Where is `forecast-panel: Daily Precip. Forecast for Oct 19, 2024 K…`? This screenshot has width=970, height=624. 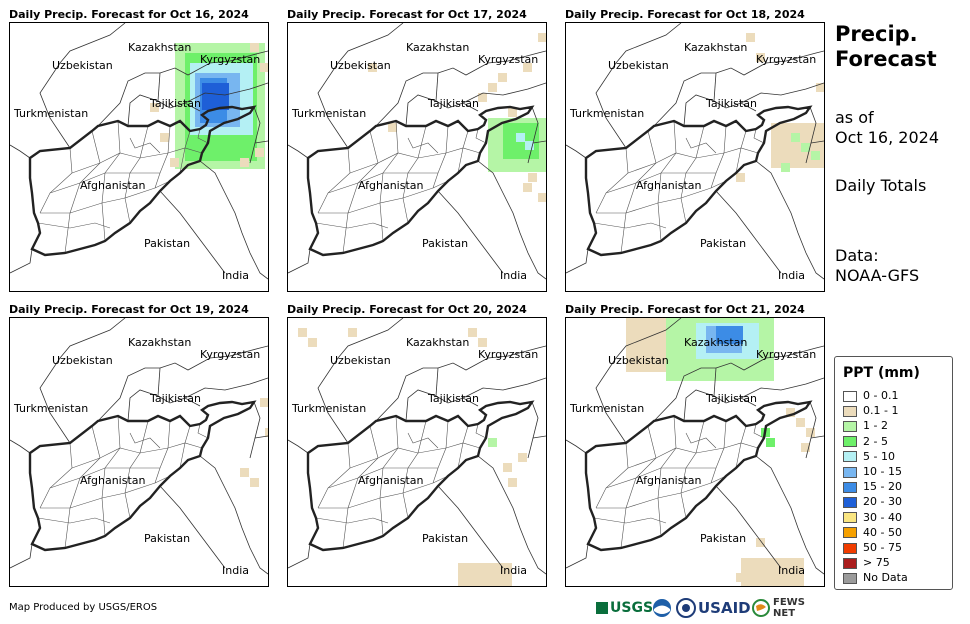
forecast-panel: Daily Precip. Forecast for Oct 19, 2024 K… is located at coordinates (139, 448).